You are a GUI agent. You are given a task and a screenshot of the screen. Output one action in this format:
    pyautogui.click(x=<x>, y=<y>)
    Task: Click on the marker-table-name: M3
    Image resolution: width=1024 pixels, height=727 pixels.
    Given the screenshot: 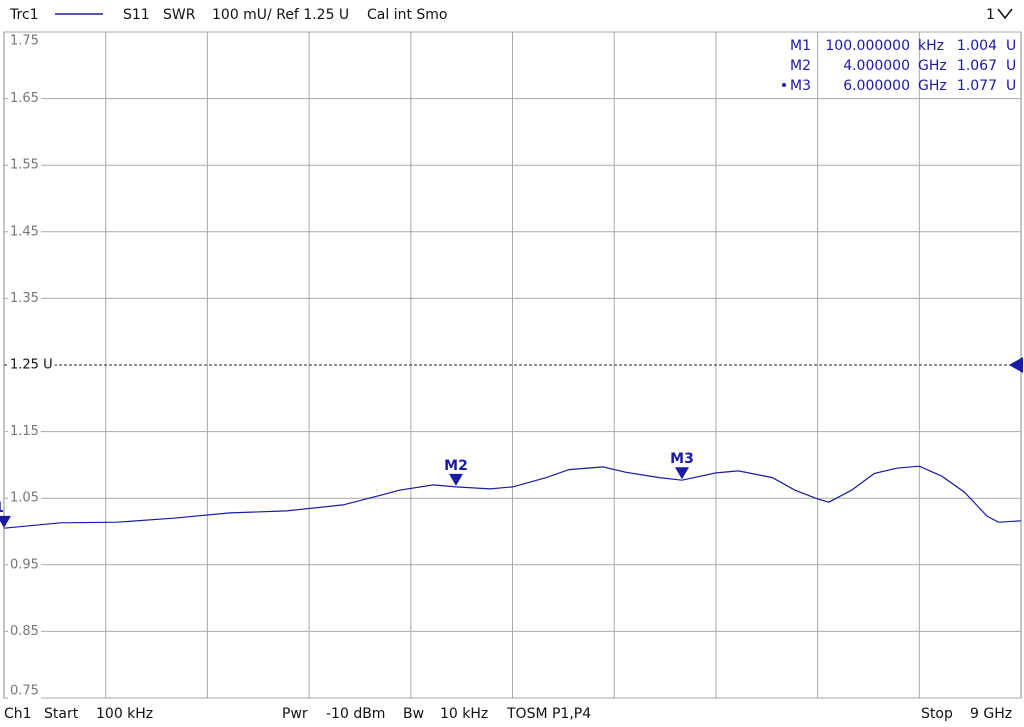 What is the action you would take?
    pyautogui.click(x=800, y=86)
    